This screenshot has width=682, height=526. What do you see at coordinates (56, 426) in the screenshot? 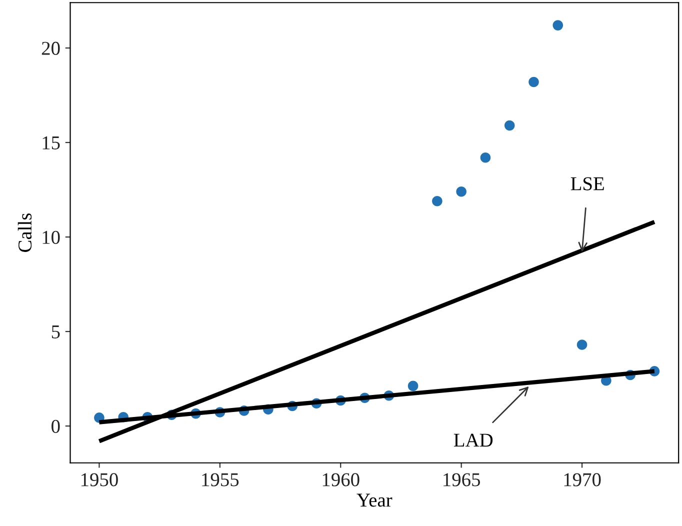
I see `y-tick-label: 0` at bounding box center [56, 426].